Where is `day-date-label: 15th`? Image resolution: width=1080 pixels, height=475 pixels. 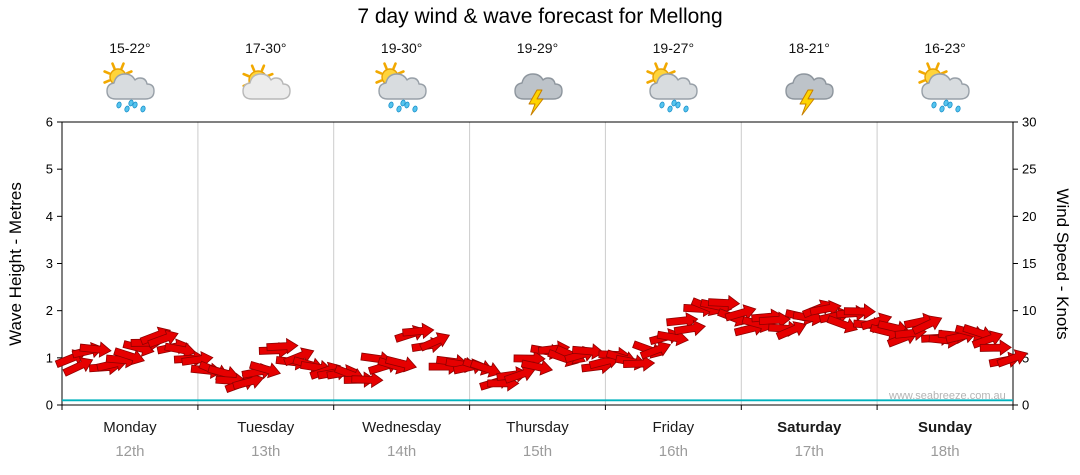
day-date-label: 15th is located at coordinates (537, 451).